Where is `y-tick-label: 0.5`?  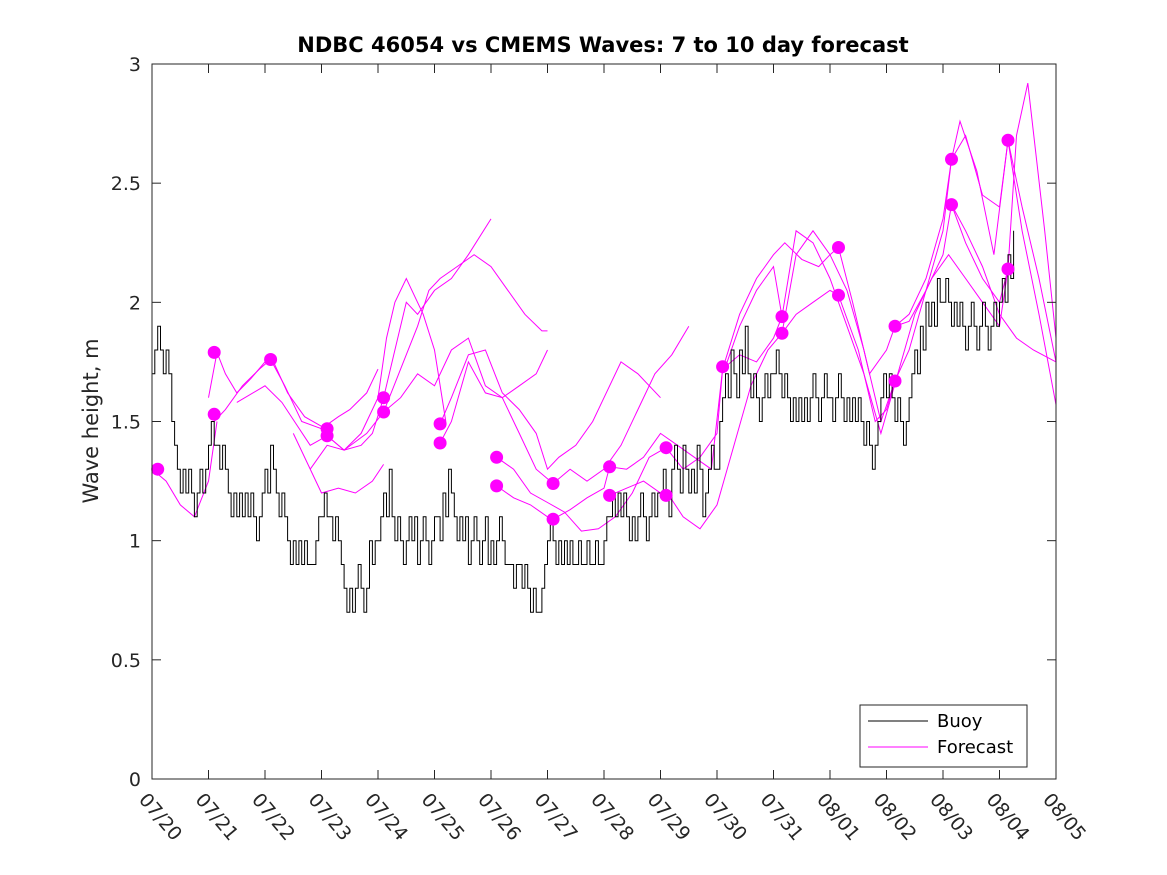 y-tick-label: 0.5 is located at coordinates (126, 661).